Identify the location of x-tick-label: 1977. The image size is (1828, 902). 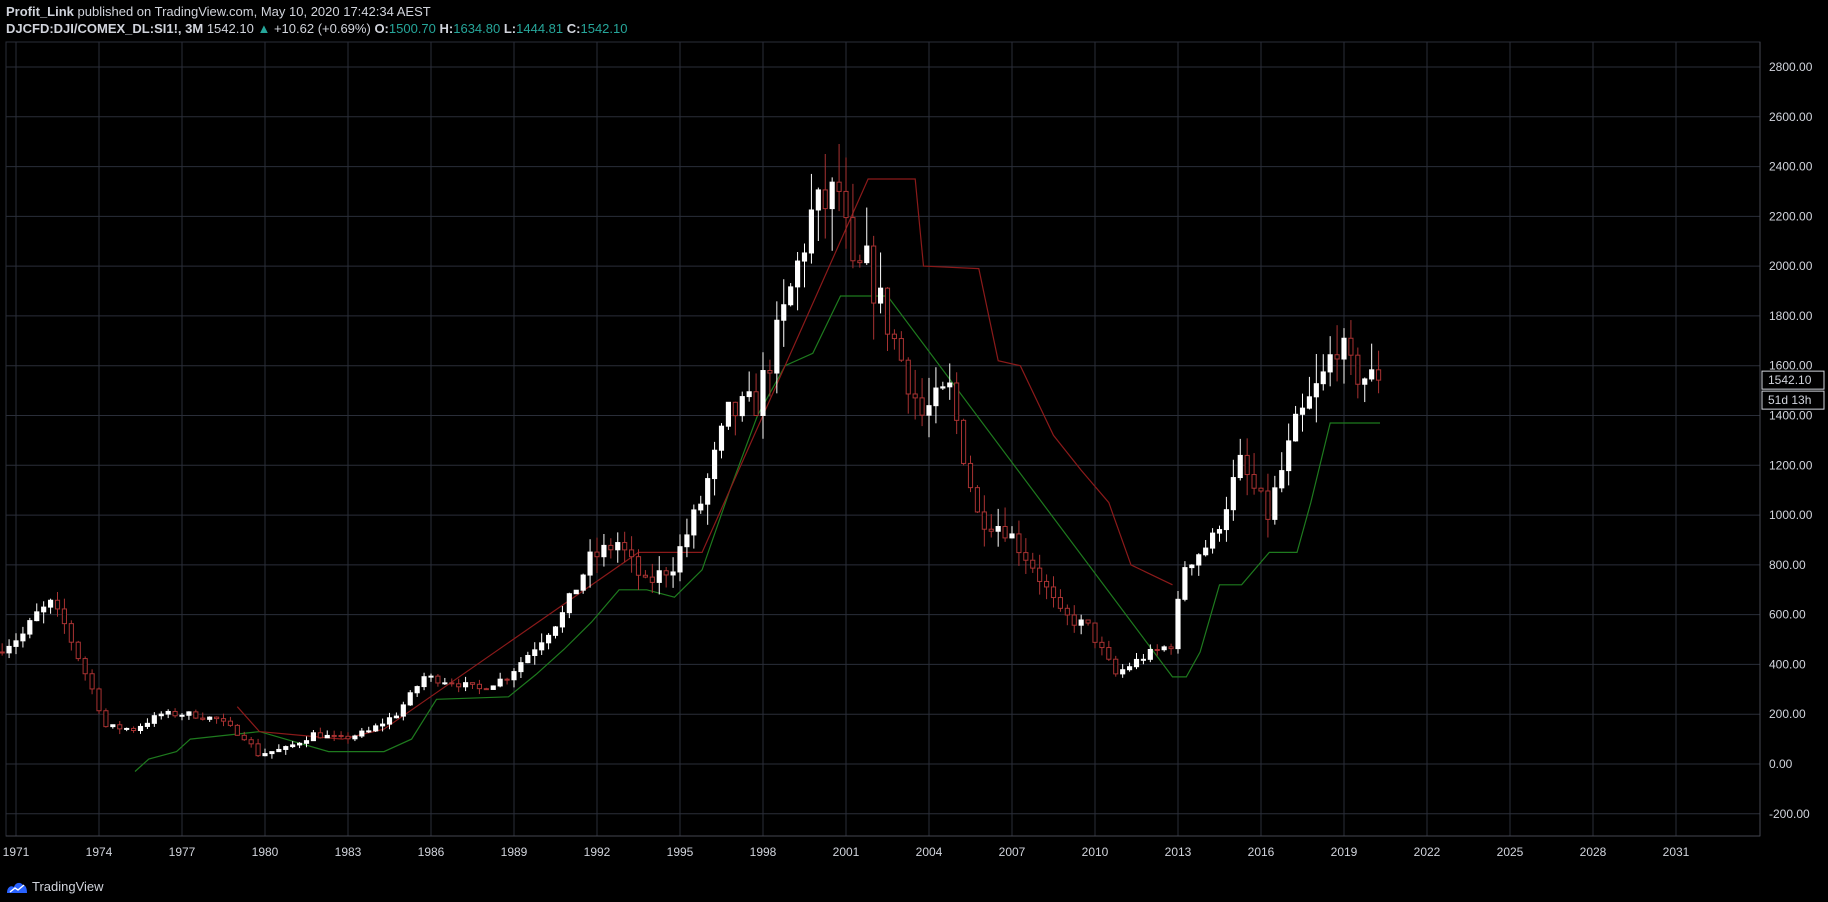
(182, 852).